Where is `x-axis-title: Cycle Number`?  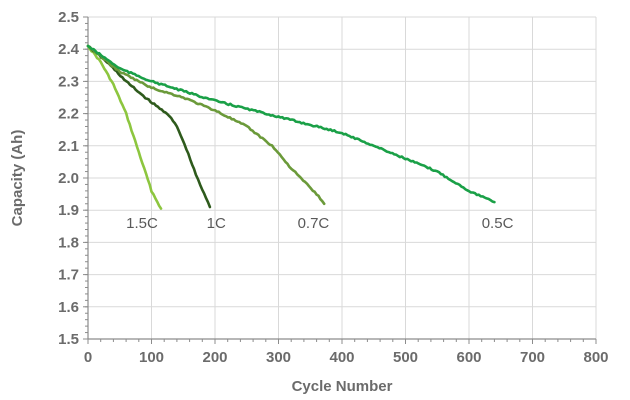
x-axis-title: Cycle Number is located at coordinates (342, 386).